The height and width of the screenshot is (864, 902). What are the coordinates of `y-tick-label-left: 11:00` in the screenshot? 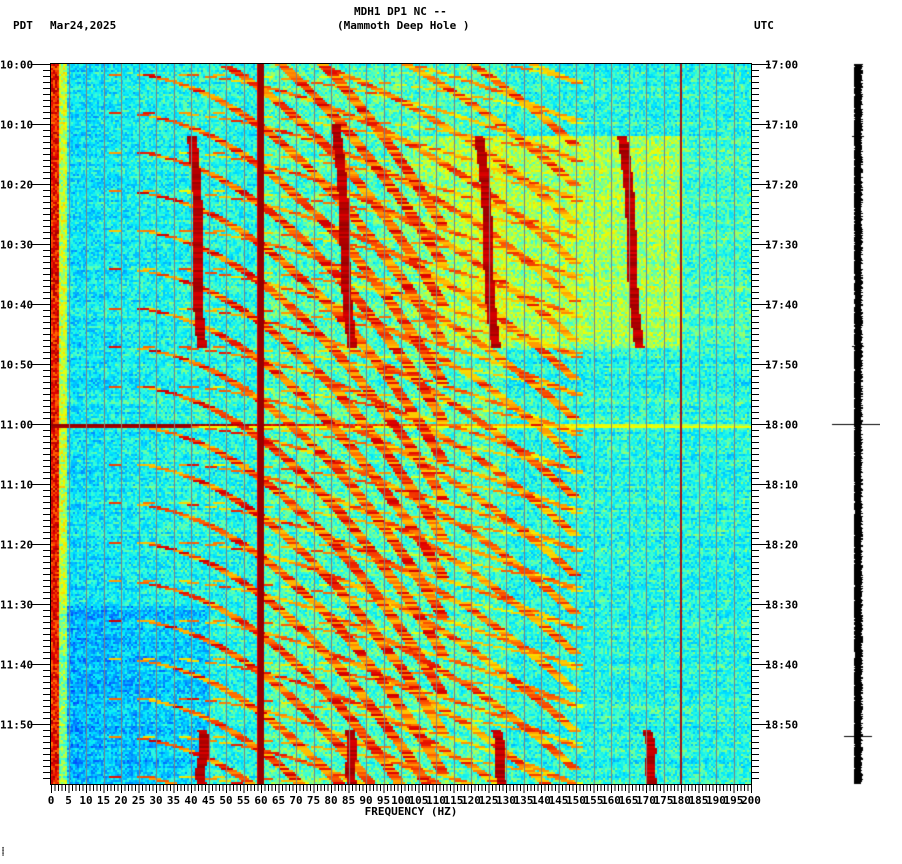 It's located at (16, 425).